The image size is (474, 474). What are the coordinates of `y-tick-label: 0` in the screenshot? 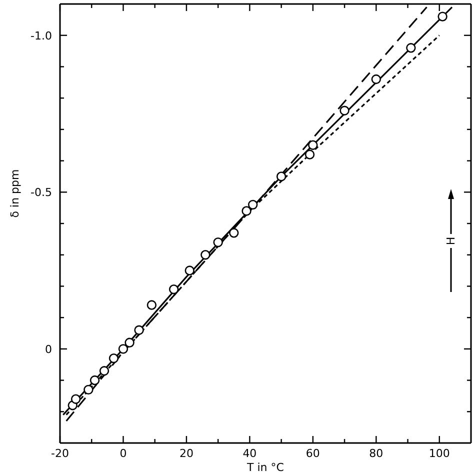 It's located at (48, 349).